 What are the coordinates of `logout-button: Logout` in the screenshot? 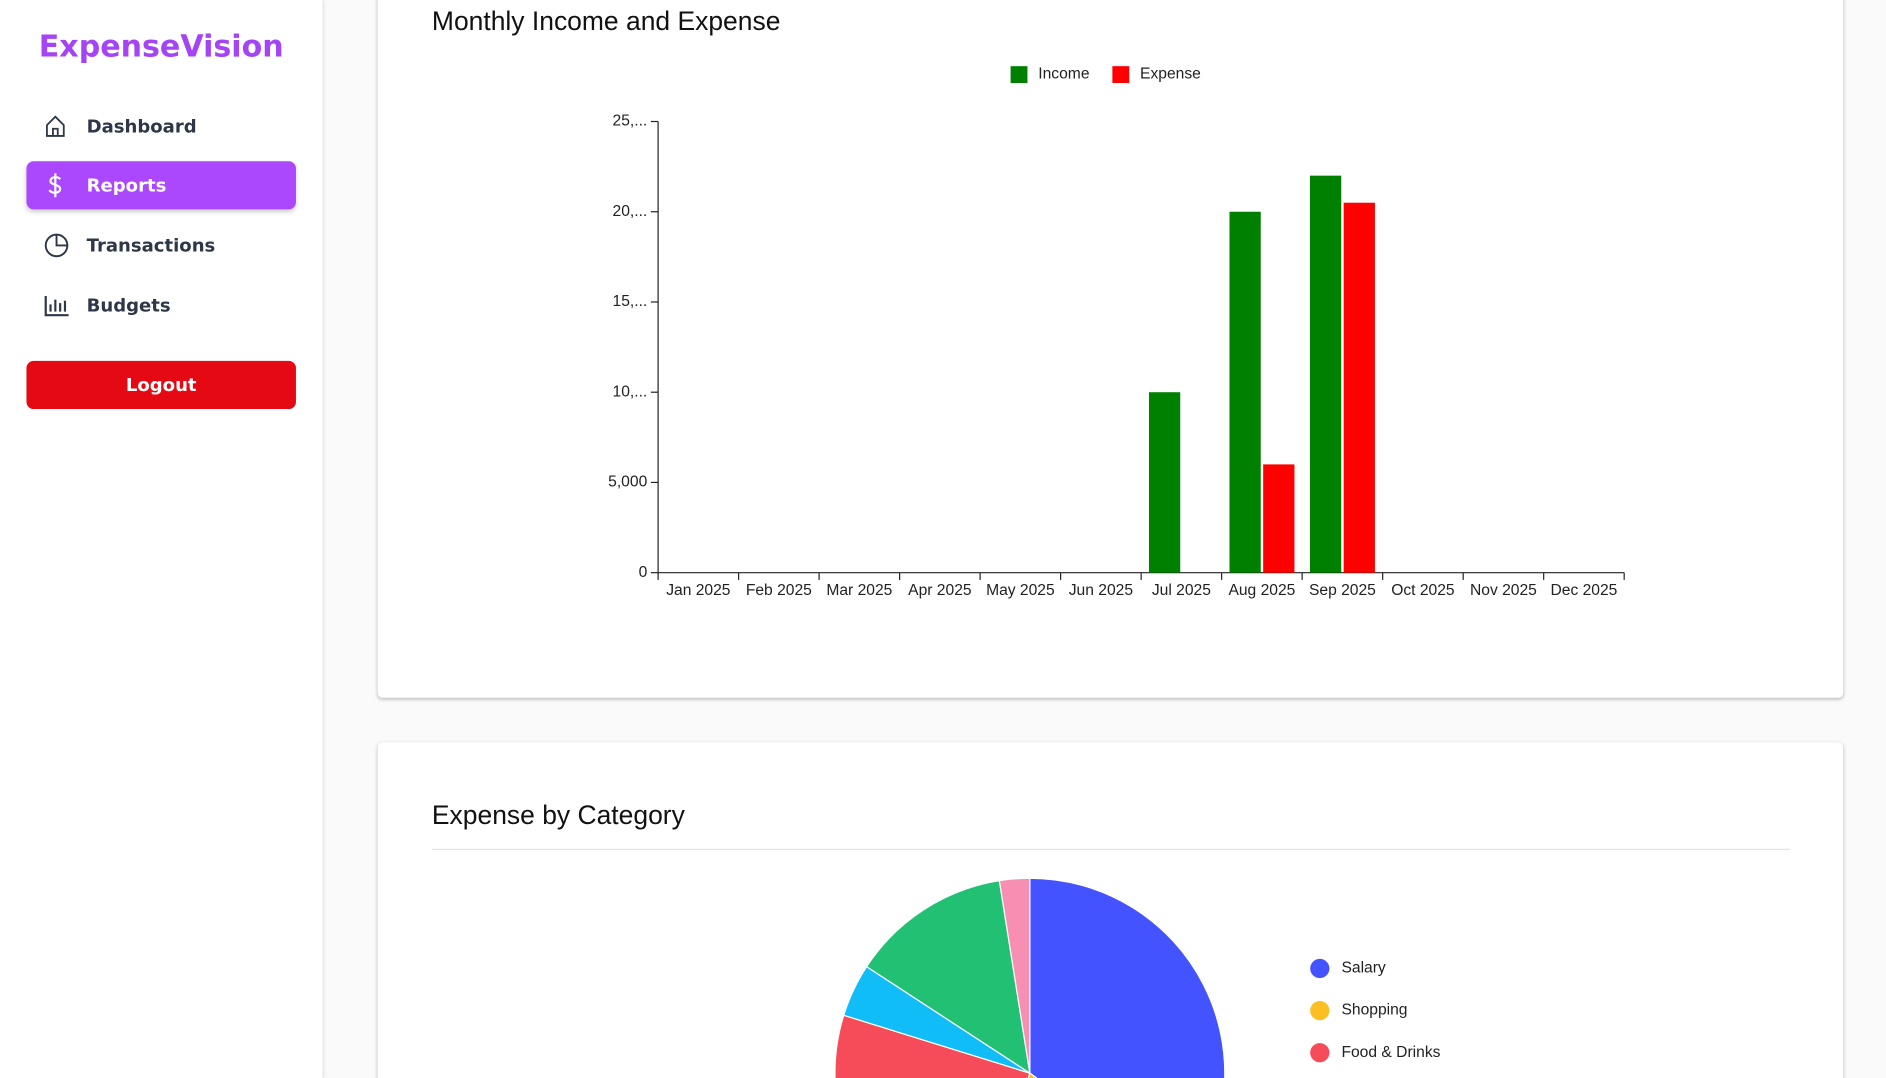 It's located at (161, 385).